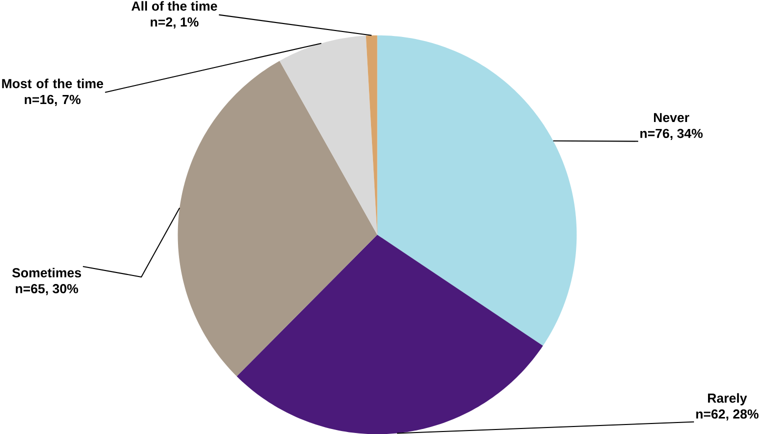 This screenshot has height=434, width=760. I want to click on data-label: n=76, 34%, so click(671, 134).